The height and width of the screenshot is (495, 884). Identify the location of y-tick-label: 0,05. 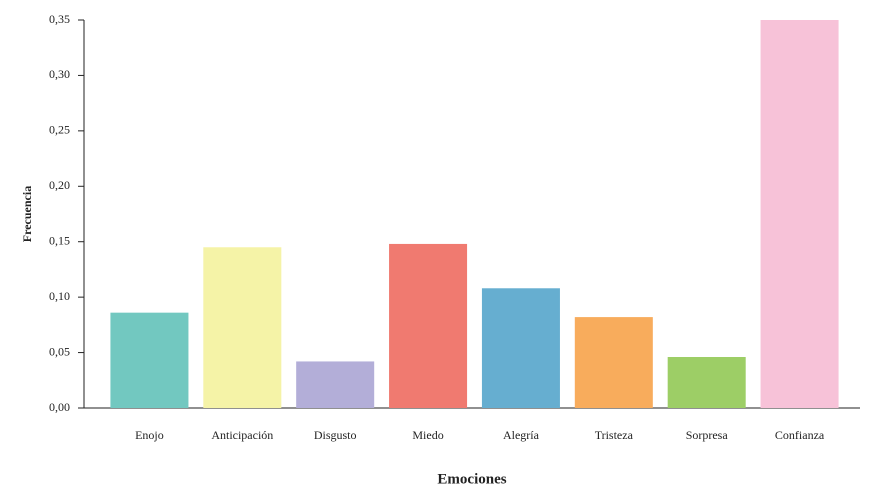
(59, 351).